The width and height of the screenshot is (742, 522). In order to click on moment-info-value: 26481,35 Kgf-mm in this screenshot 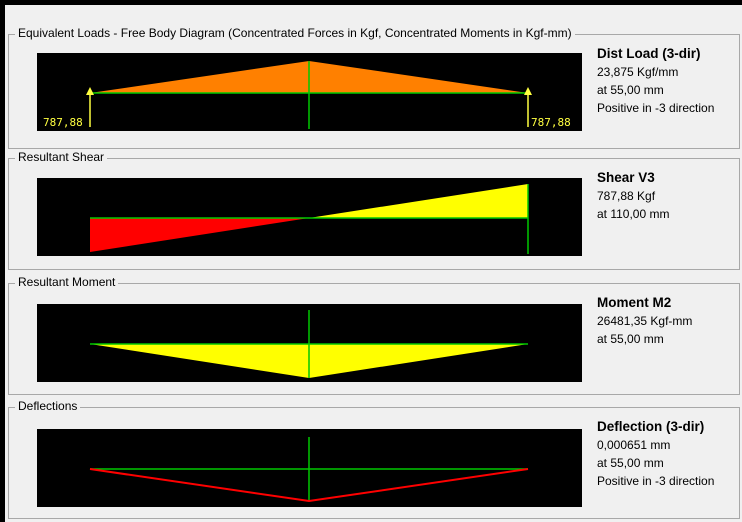, I will do `click(645, 321)`.